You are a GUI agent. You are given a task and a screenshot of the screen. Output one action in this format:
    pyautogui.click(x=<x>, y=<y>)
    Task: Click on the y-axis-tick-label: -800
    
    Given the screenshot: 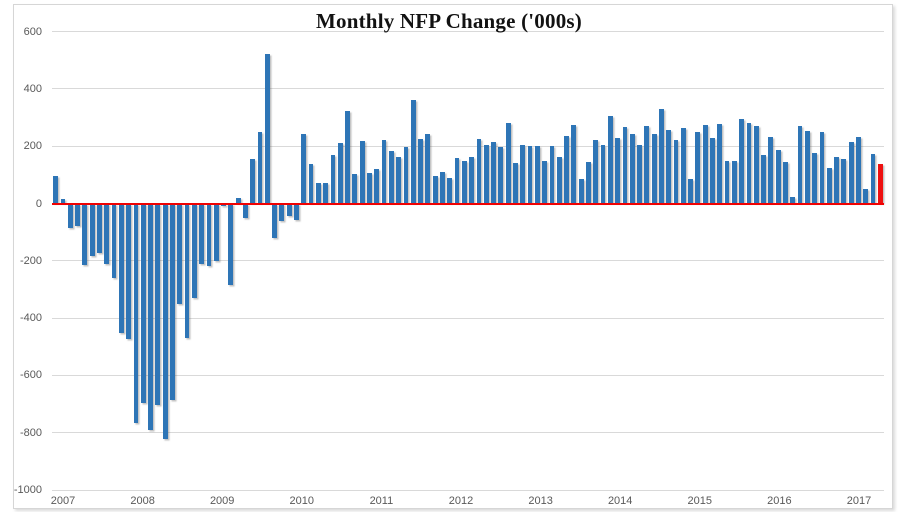 What is the action you would take?
    pyautogui.click(x=30, y=432)
    